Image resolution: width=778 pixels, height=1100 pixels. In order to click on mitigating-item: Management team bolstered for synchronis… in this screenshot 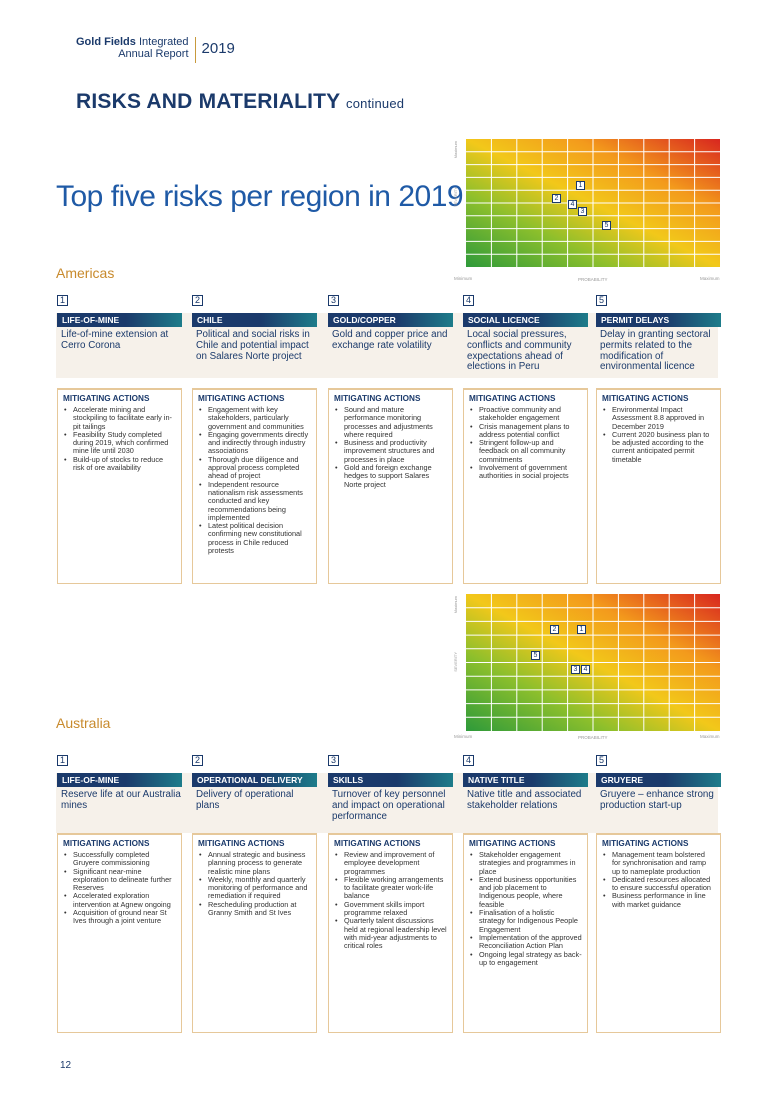, I will do `click(658, 863)`.